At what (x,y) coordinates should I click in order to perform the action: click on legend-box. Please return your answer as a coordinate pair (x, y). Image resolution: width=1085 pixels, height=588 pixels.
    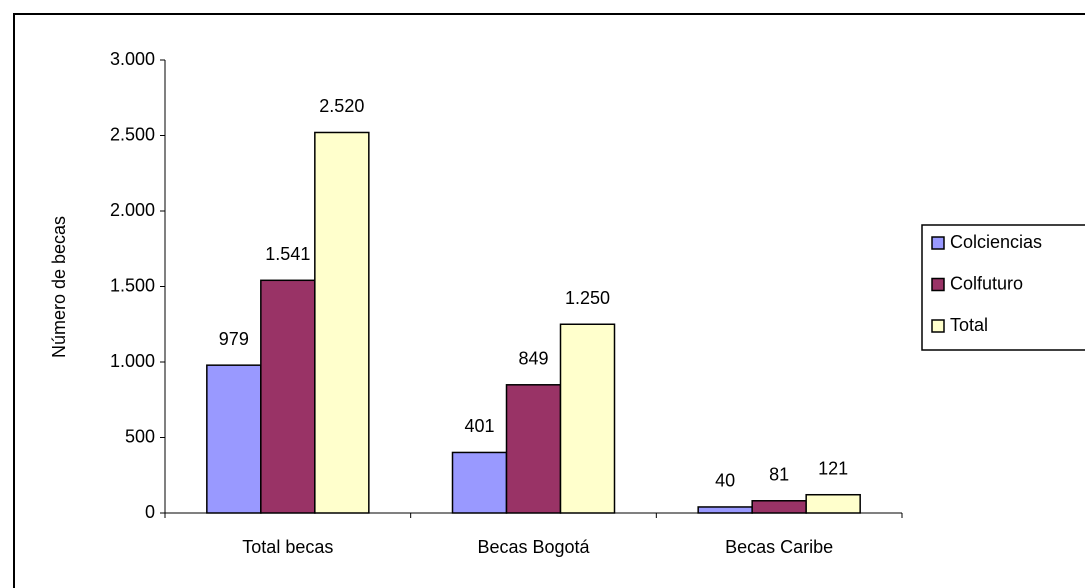
    Looking at the image, I should click on (1003, 287).